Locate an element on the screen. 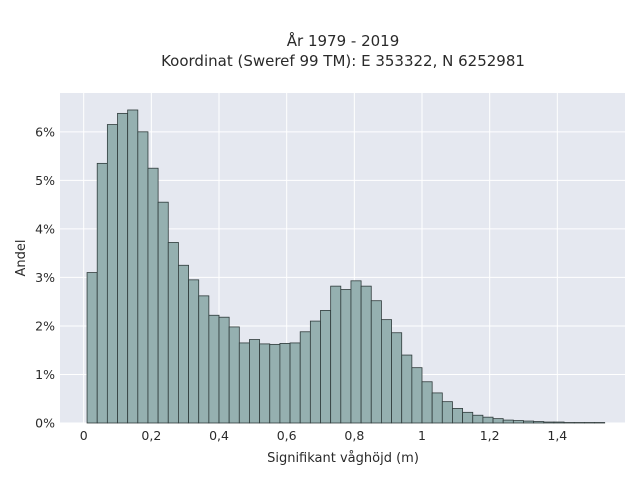  y-axis-label: Andel is located at coordinates (21, 258).